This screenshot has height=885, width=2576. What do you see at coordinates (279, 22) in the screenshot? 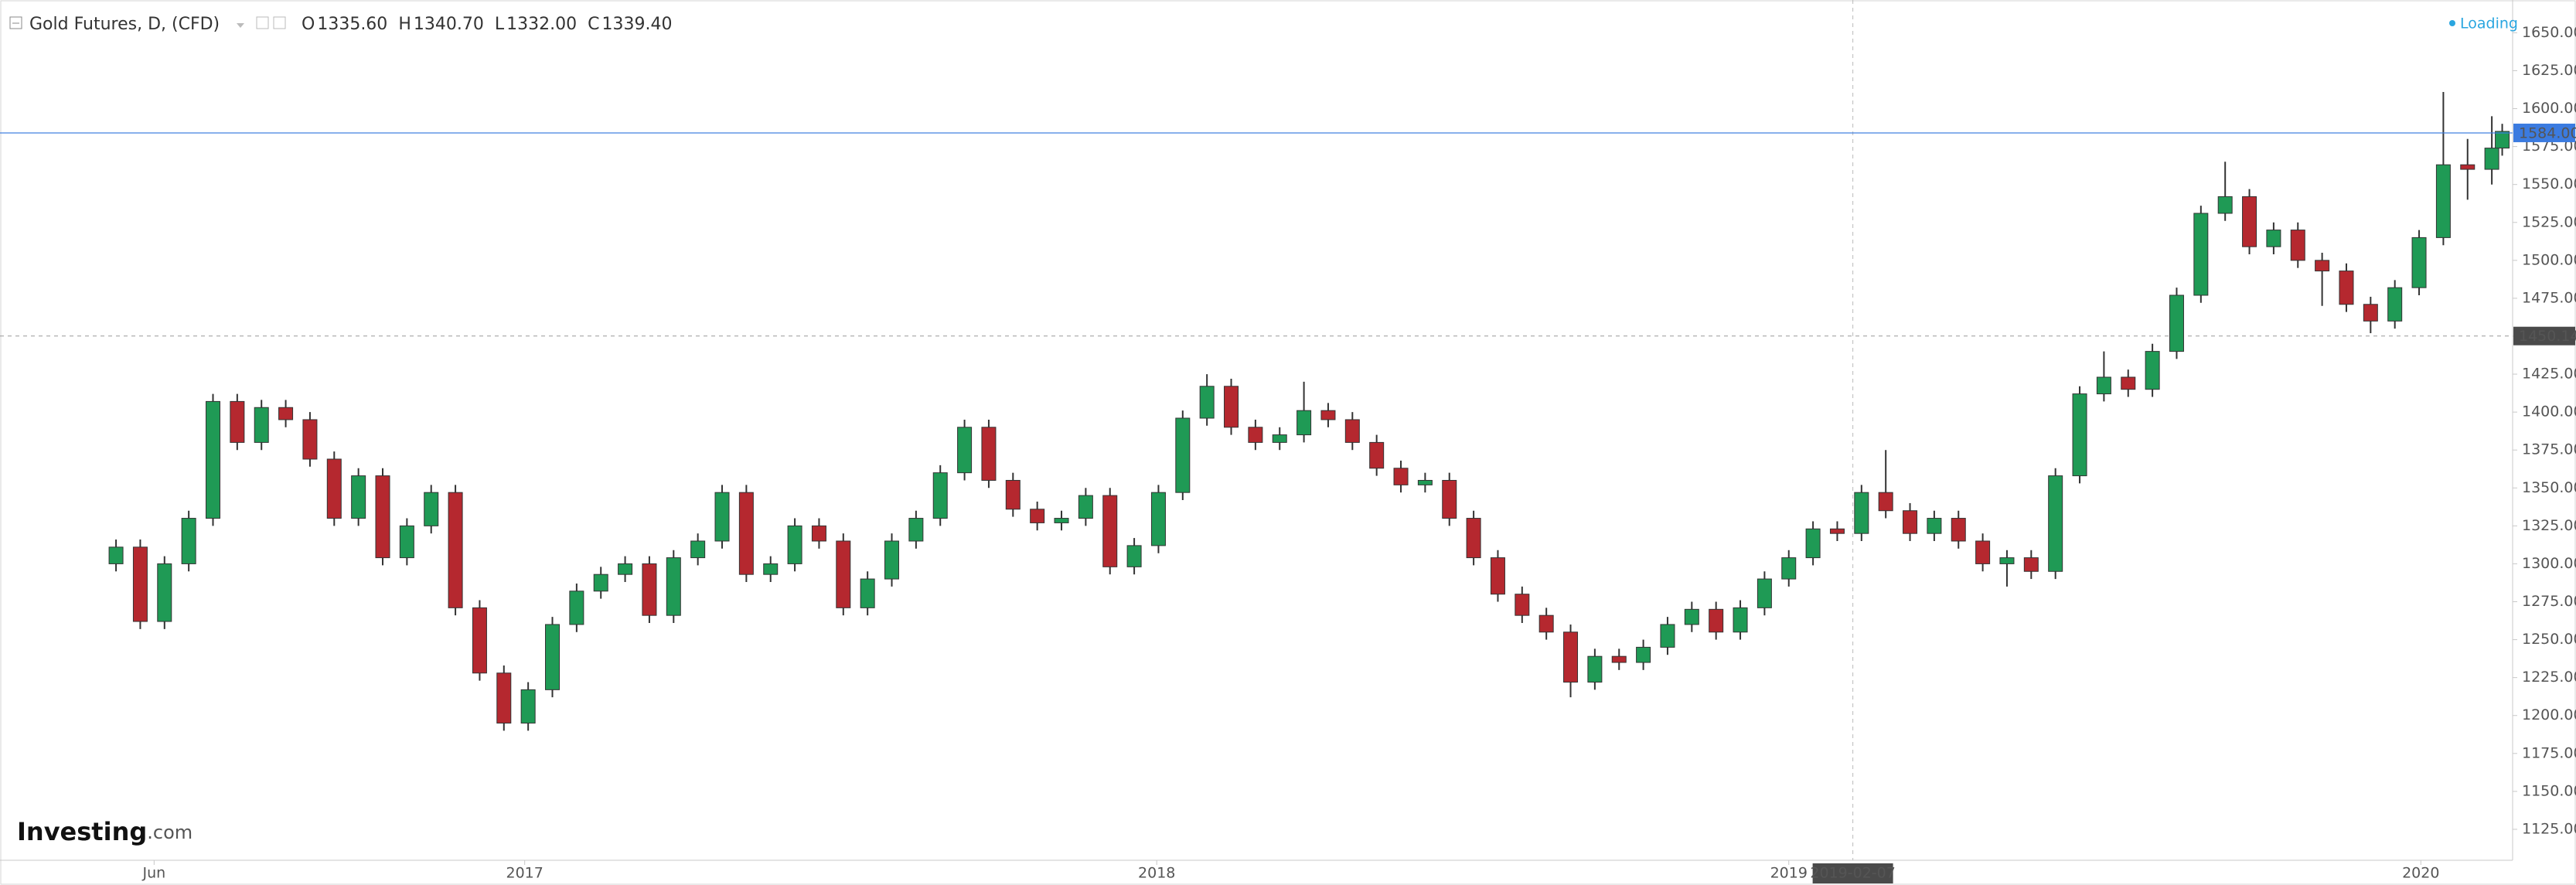
I see `settings-icon` at bounding box center [279, 22].